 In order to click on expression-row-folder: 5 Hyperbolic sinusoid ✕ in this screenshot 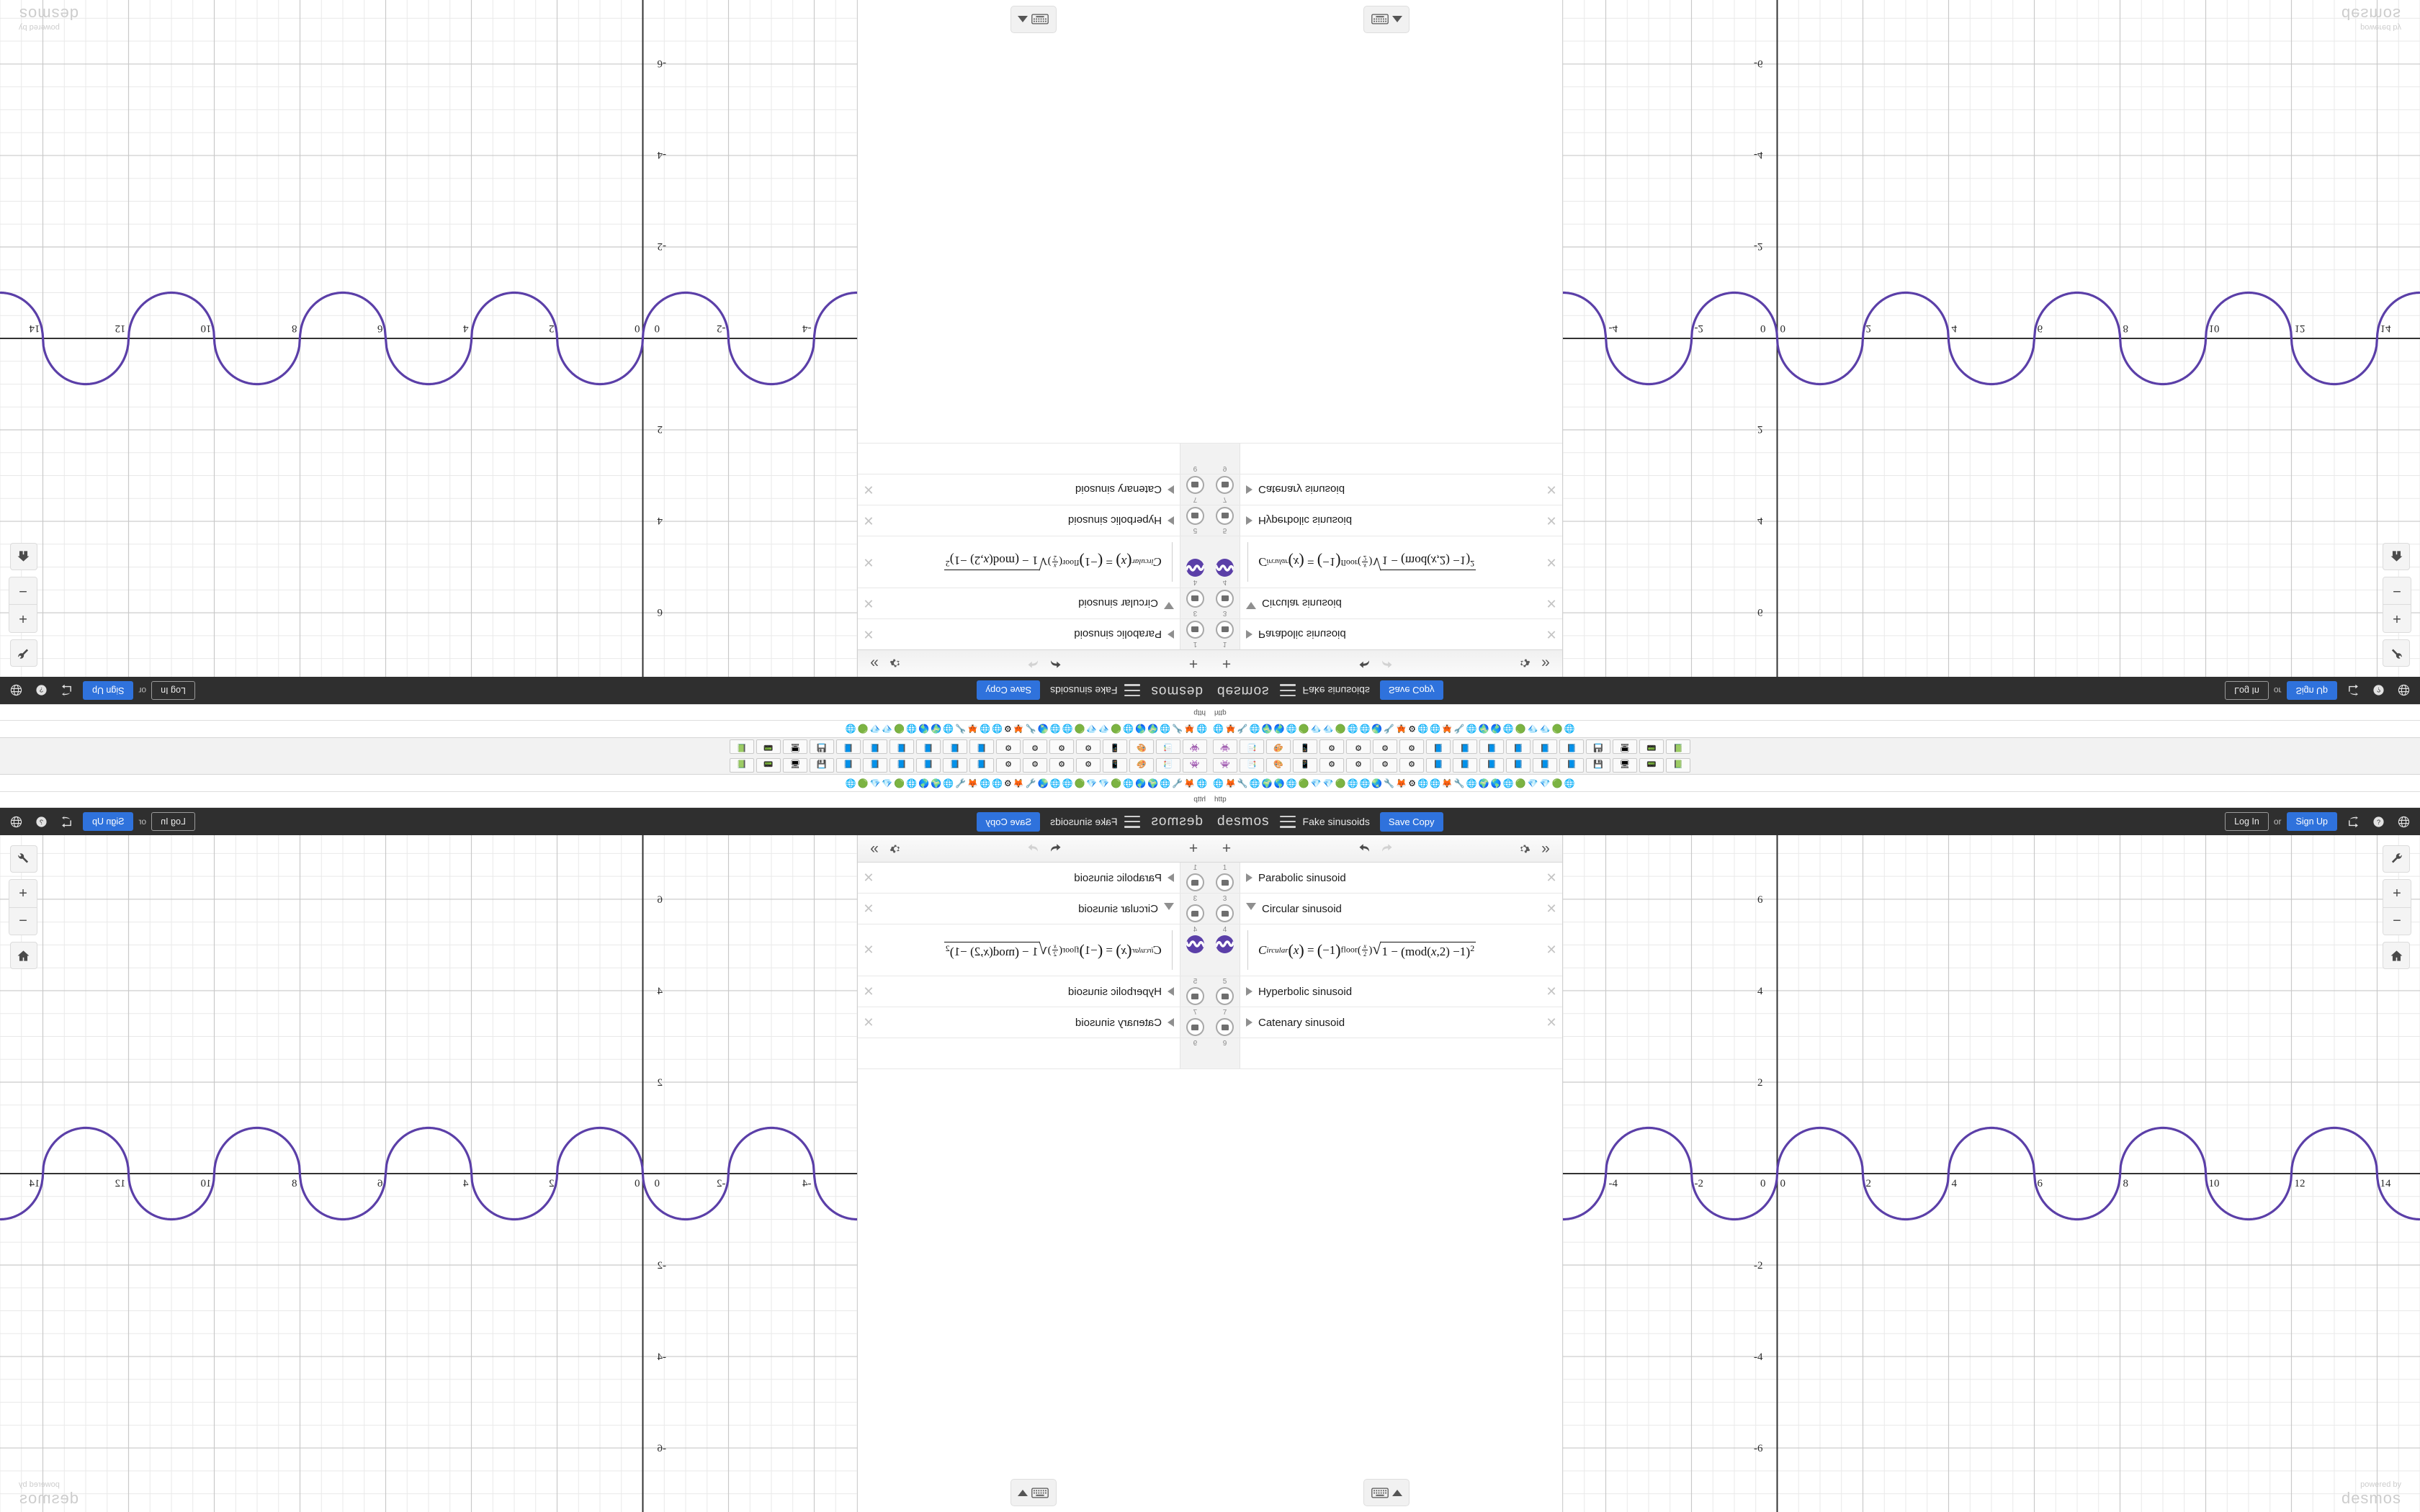, I will do `click(1386, 991)`.